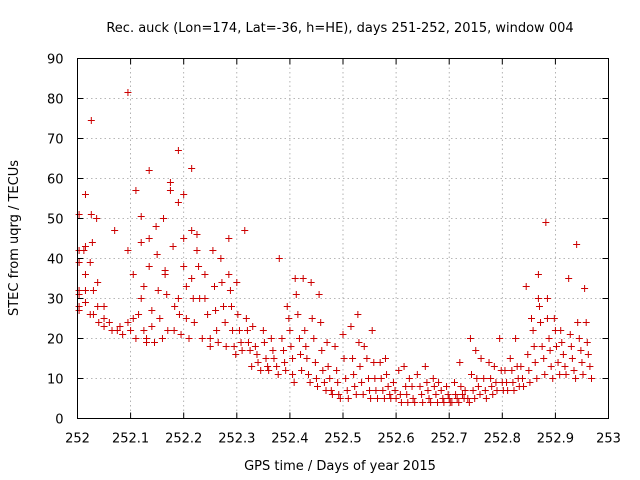 Image resolution: width=640 pixels, height=480 pixels. What do you see at coordinates (55, 60) in the screenshot?
I see `y-tick-label: 90` at bounding box center [55, 60].